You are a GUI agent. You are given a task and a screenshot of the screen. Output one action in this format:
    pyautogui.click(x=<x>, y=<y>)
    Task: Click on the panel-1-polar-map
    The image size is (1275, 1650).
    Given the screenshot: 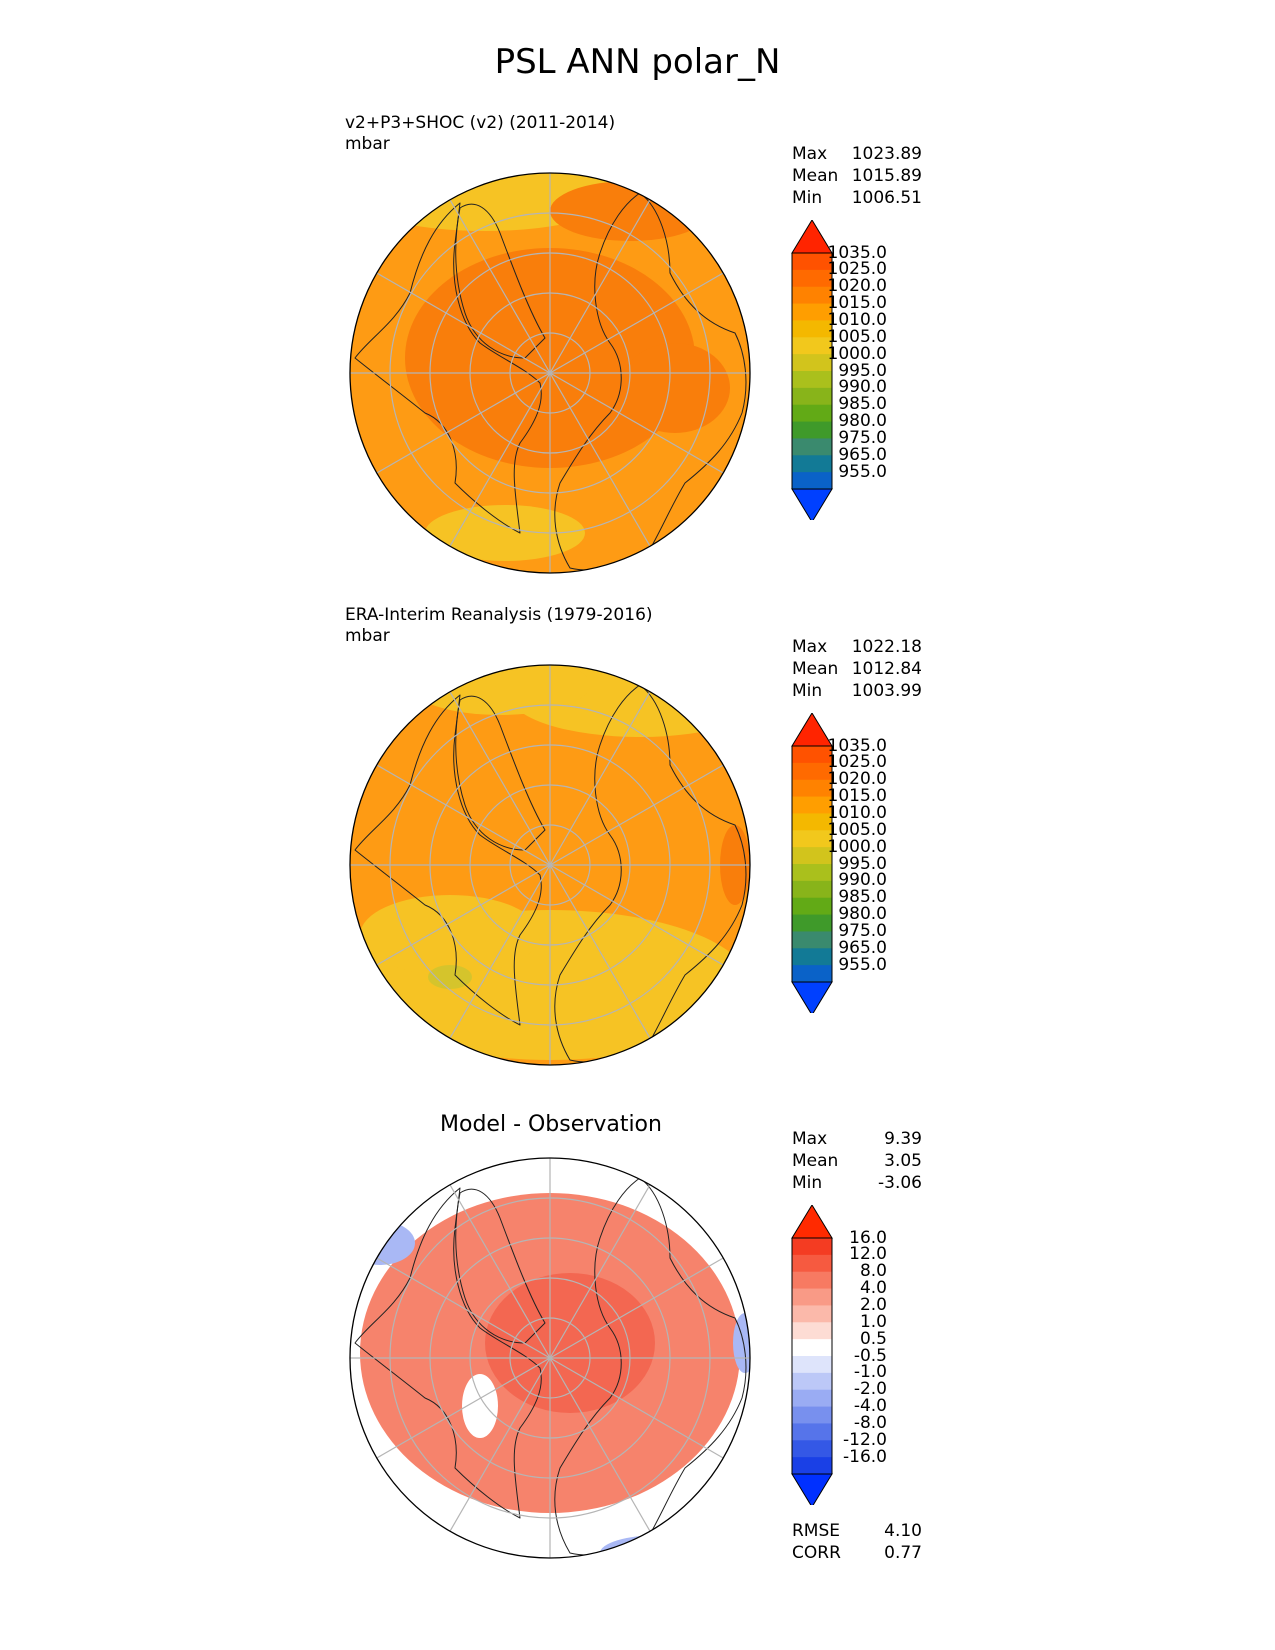 What is the action you would take?
    pyautogui.click(x=550, y=373)
    